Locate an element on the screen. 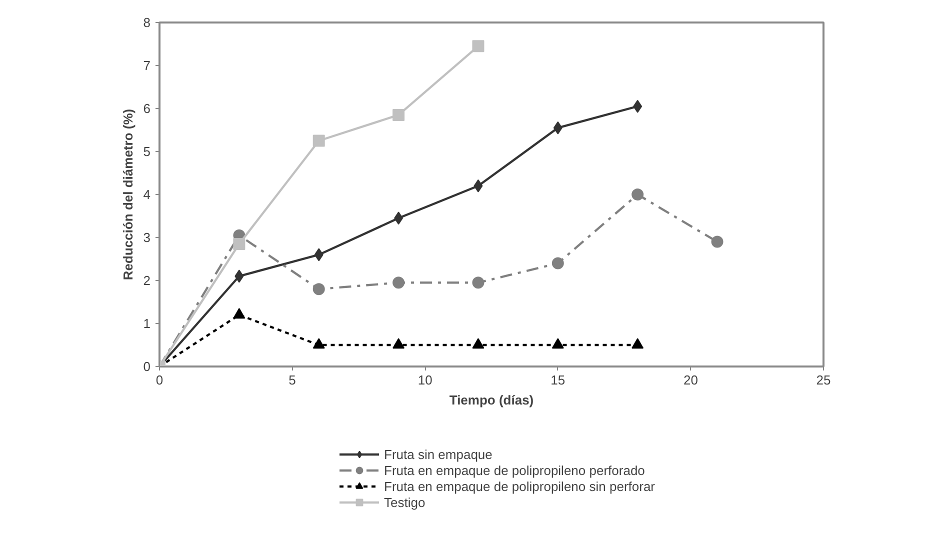 Image resolution: width=926 pixels, height=533 pixels. x-tick-label: 5 is located at coordinates (292, 380).